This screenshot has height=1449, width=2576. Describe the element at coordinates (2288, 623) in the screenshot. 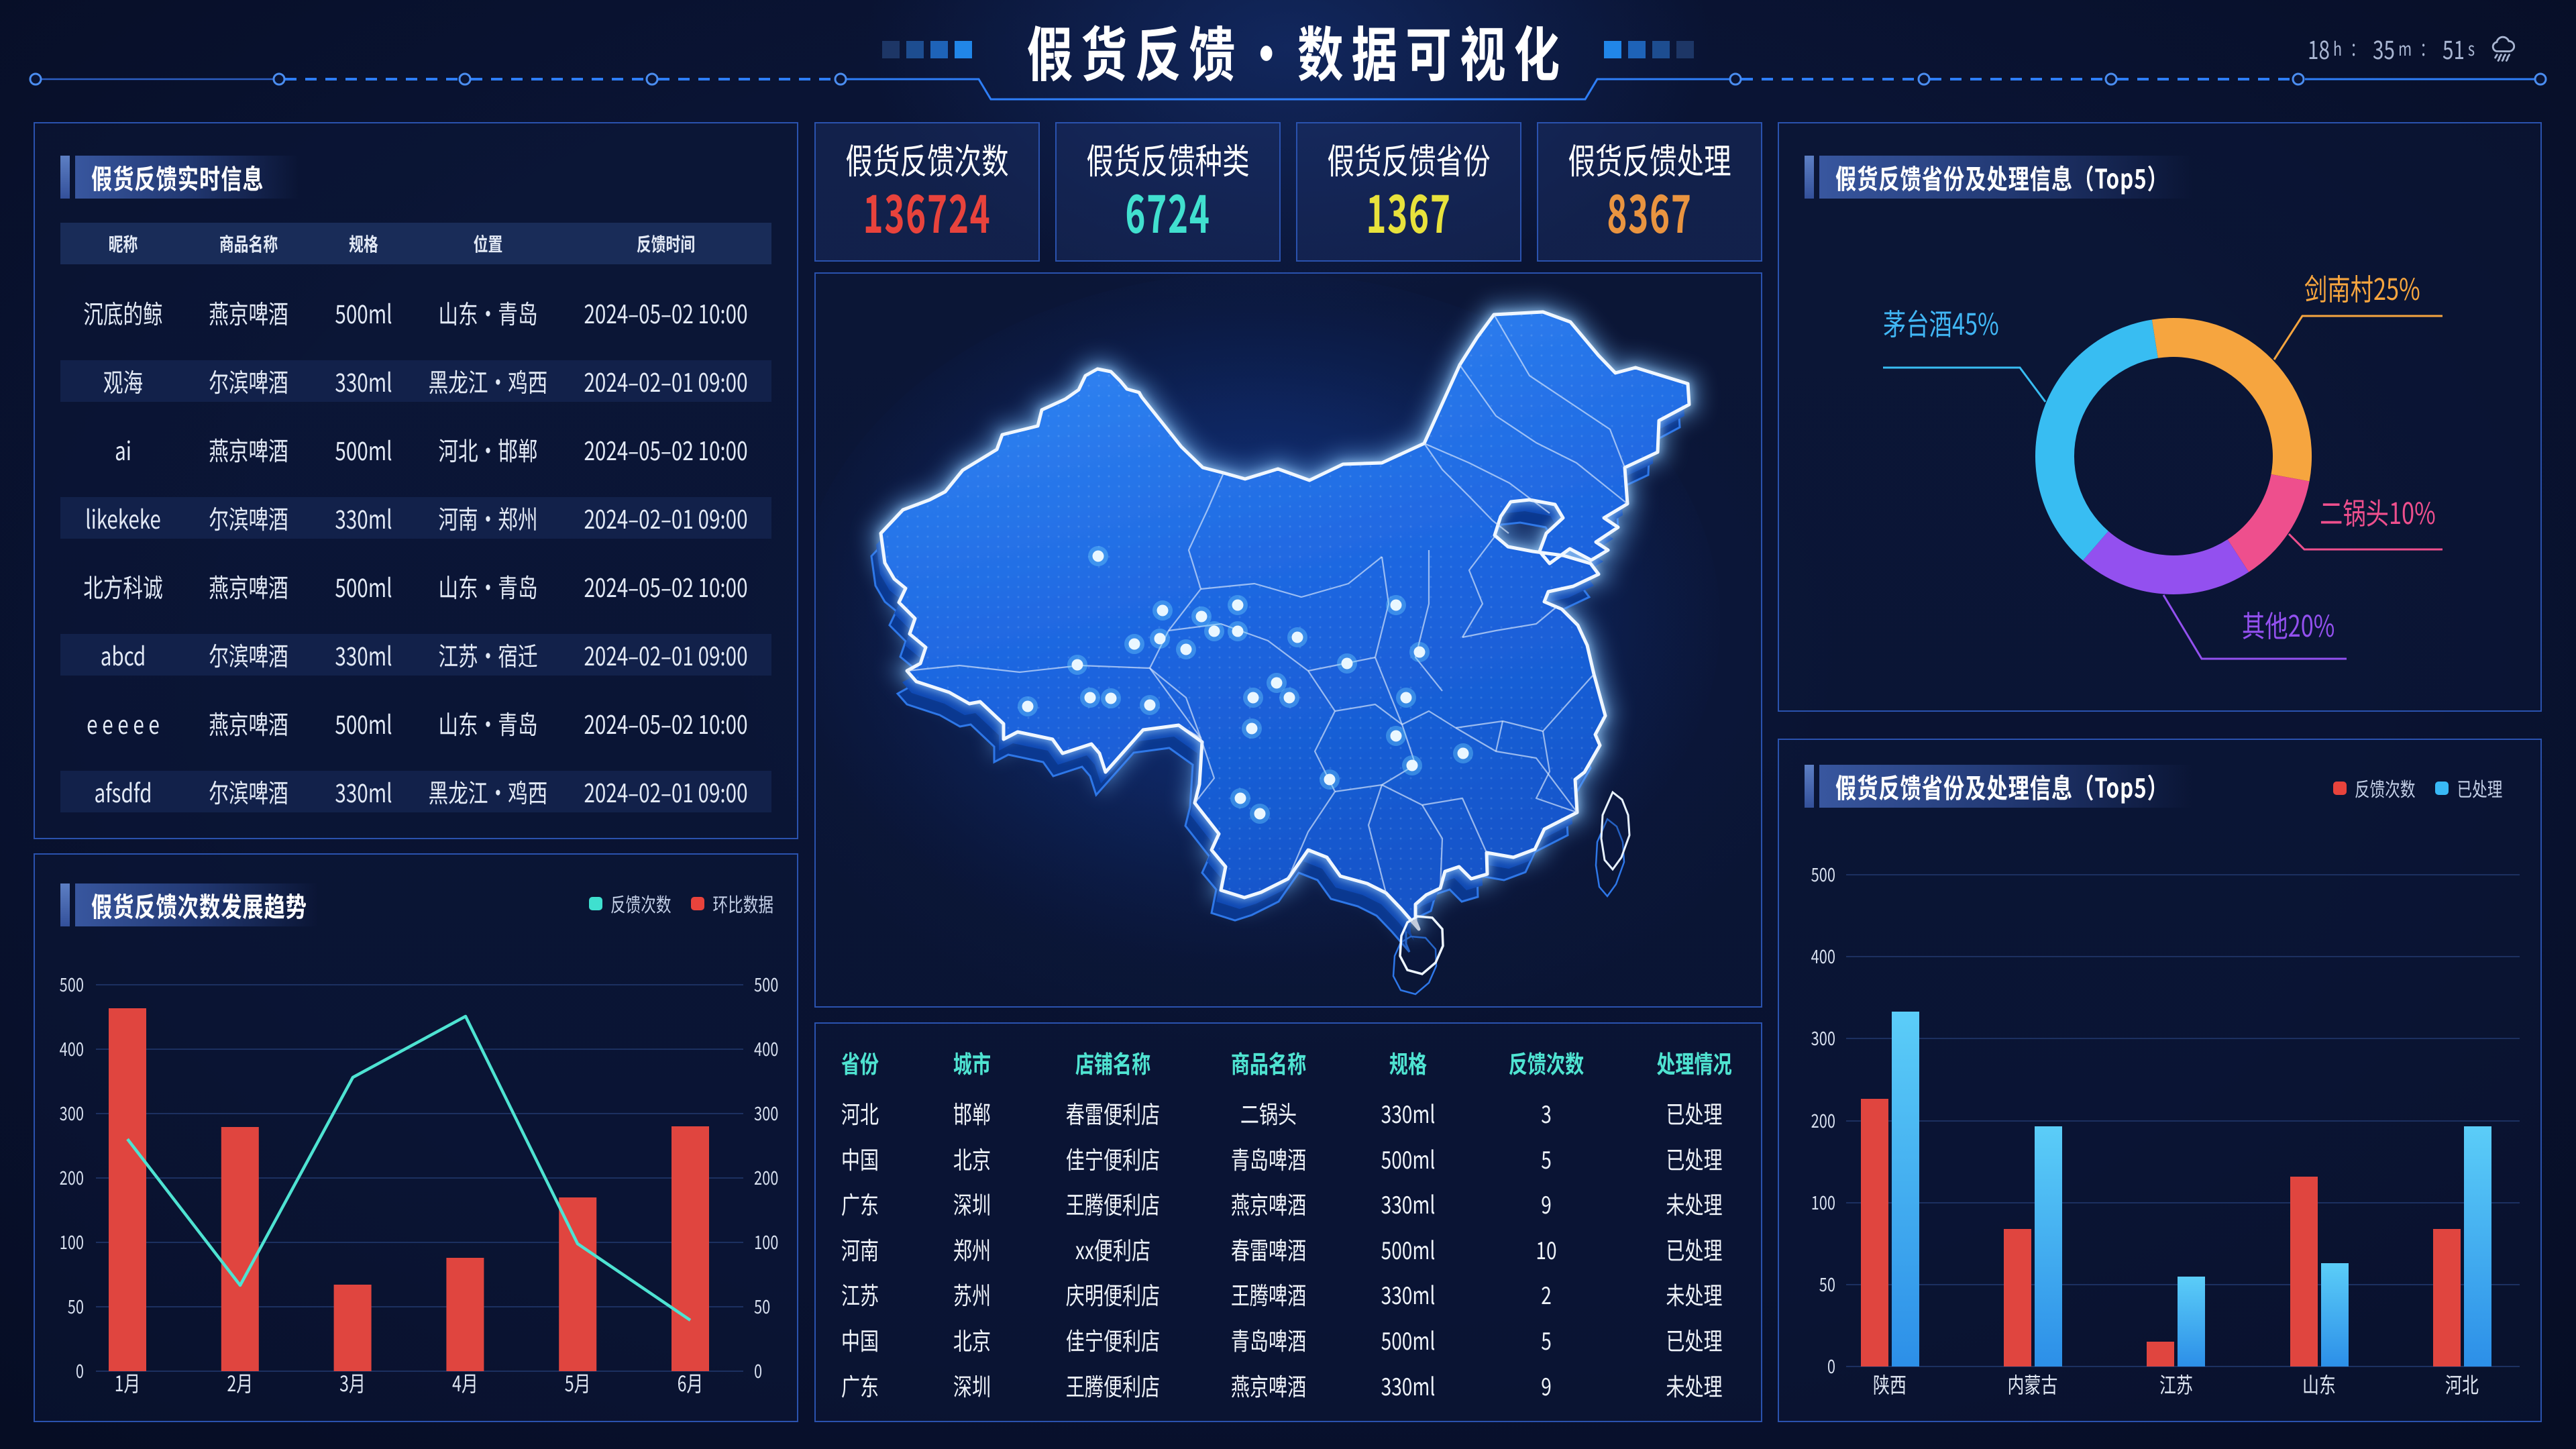

I see `svg-text: 其他20%` at that location.